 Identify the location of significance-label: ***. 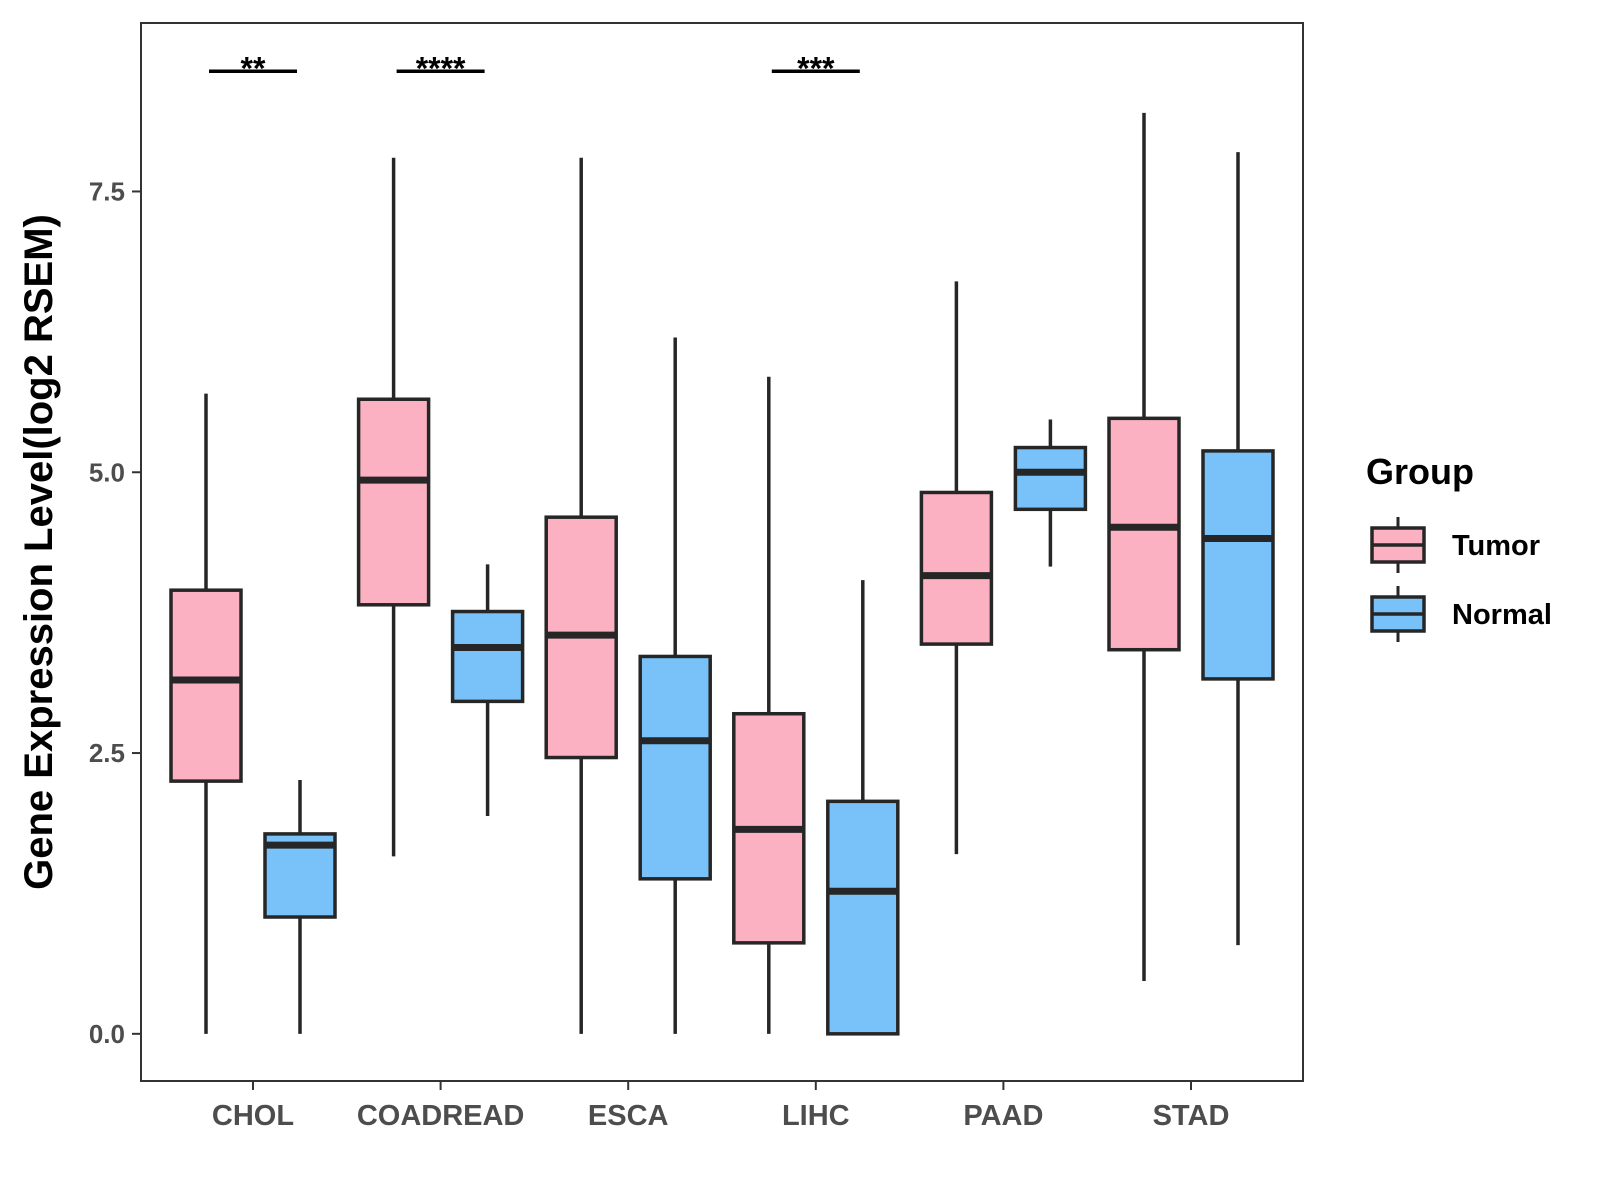
(816, 68).